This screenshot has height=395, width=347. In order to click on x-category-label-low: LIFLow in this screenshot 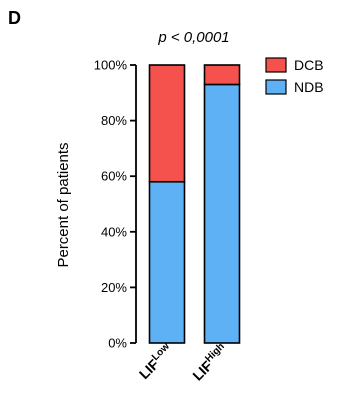, I will do `click(155, 361)`.